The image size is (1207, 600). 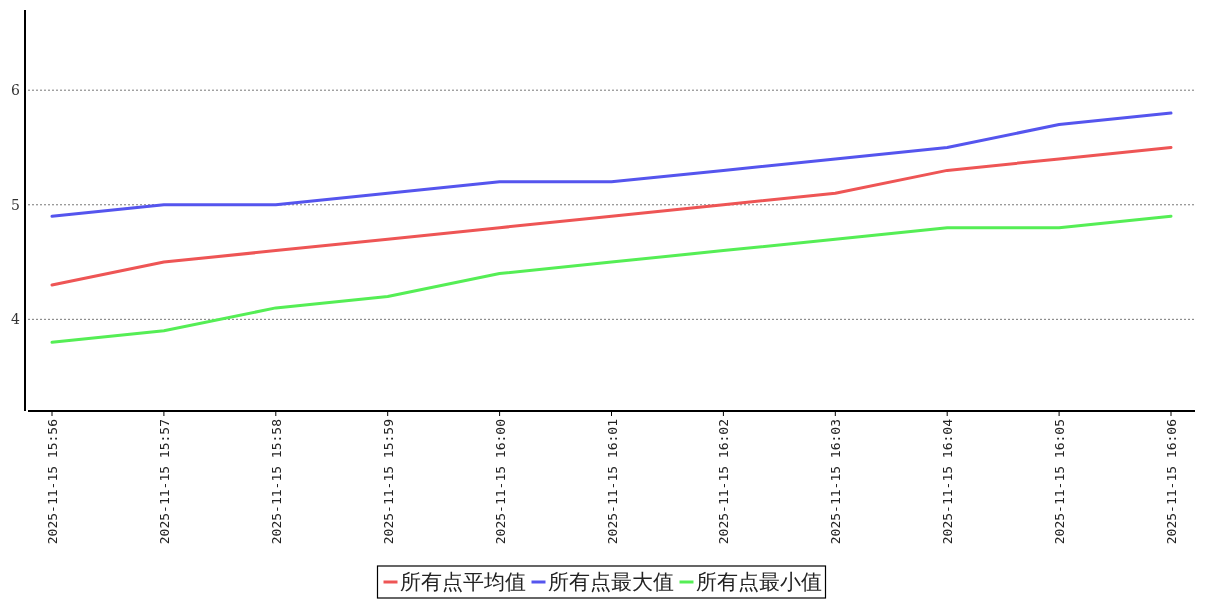 I want to click on x-tick-label: 2025-11-15 15:57, so click(x=164, y=482).